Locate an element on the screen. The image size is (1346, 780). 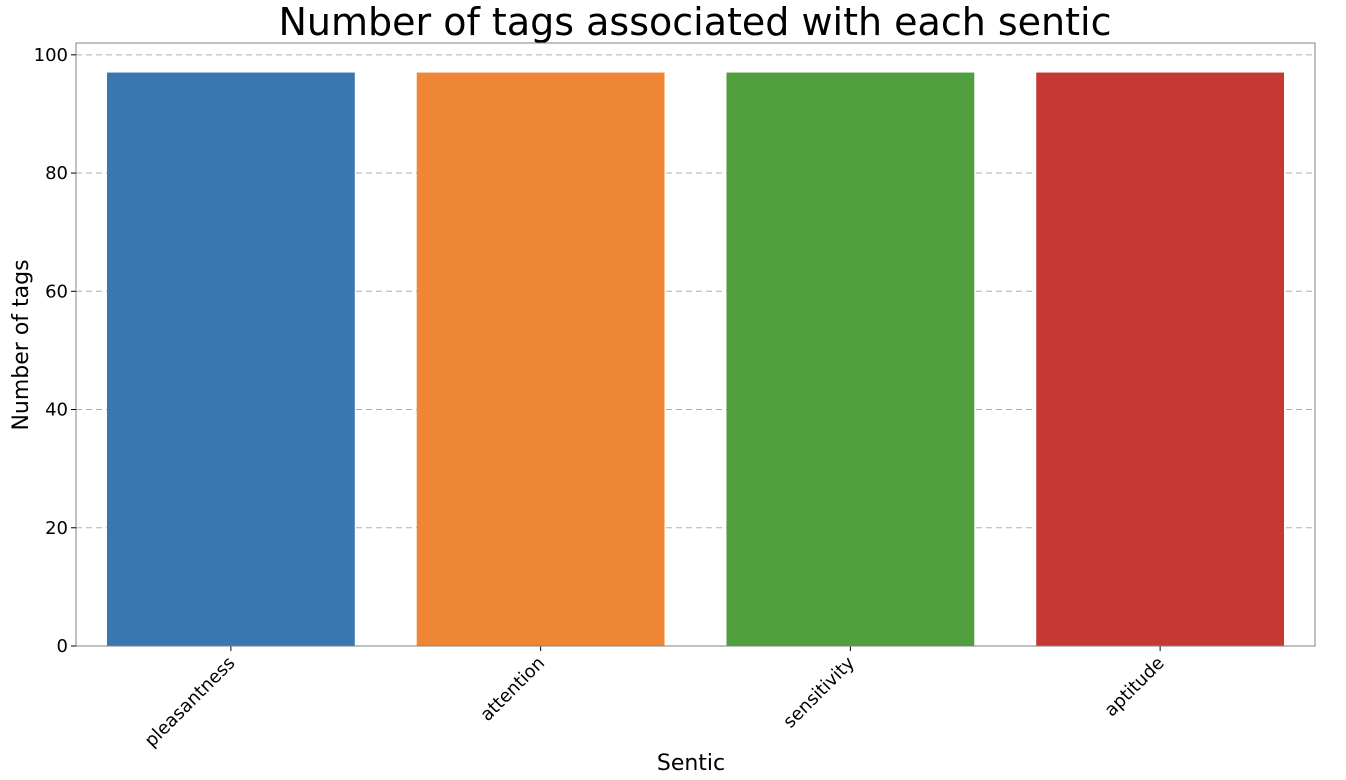
x-axis-ticks: pleasantness attention sensitivity aptitude is located at coordinates (695, 698).